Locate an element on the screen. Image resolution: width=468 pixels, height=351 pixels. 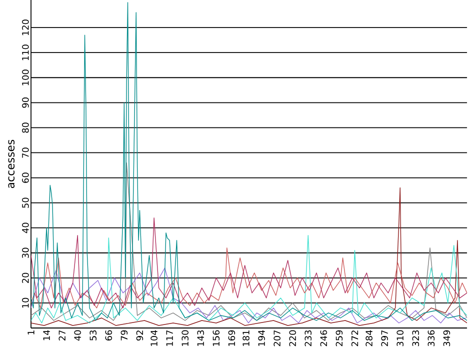
x-tick-label: 297 is located at coordinates (384, 338).